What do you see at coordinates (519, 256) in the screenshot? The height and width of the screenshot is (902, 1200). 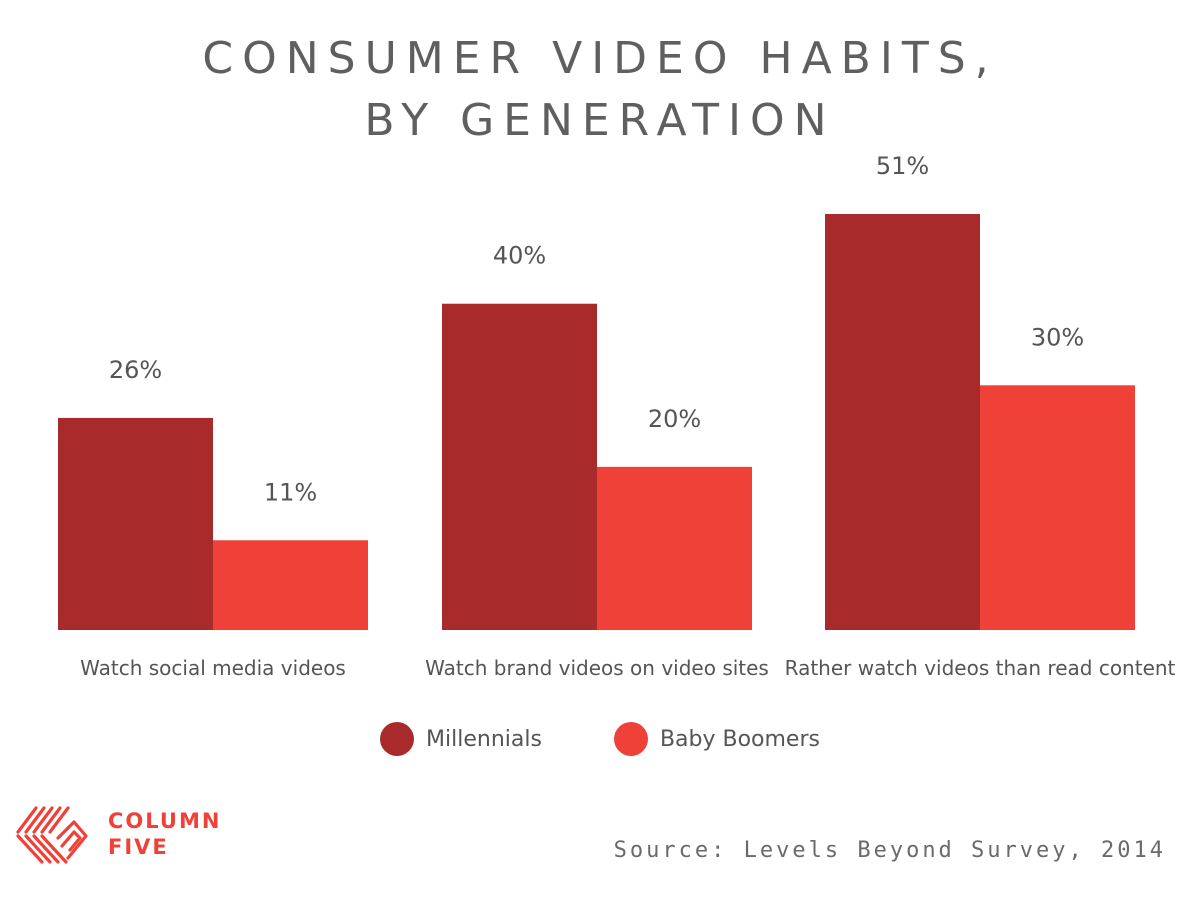 I see `data-label-millennials-2: 40%` at bounding box center [519, 256].